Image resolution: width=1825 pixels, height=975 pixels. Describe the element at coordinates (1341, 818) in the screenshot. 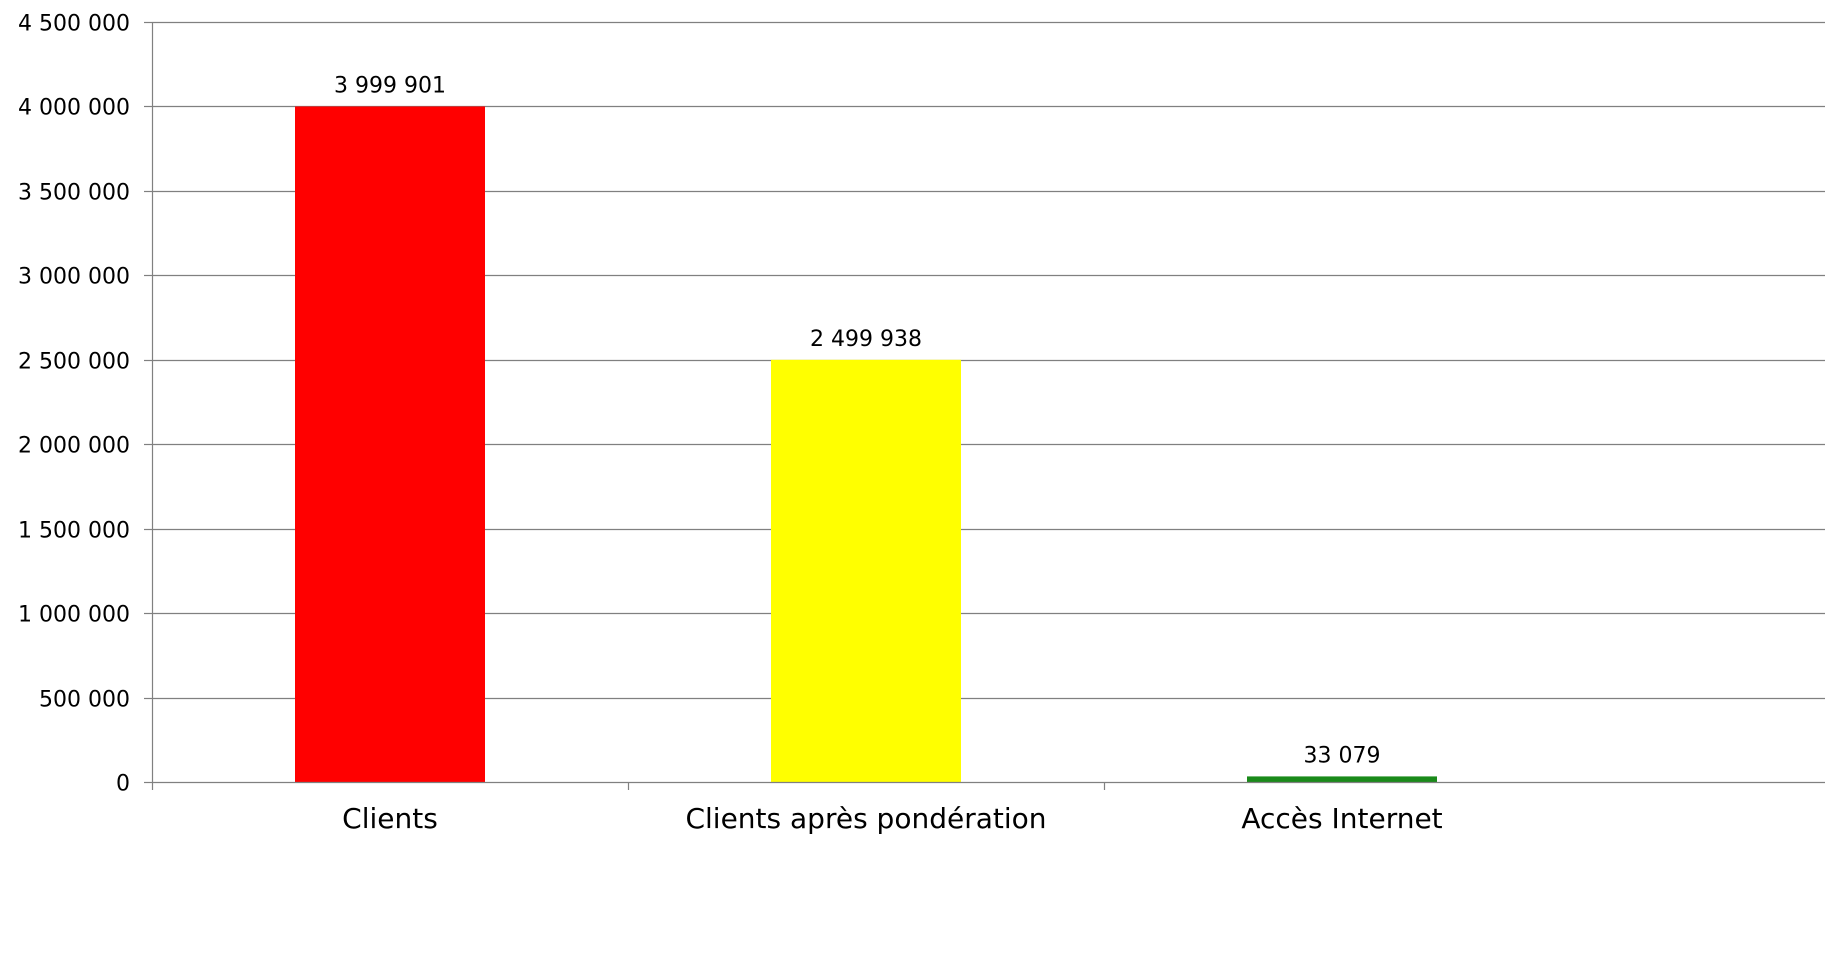

I see `x-category-label: Accès Internet` at that location.